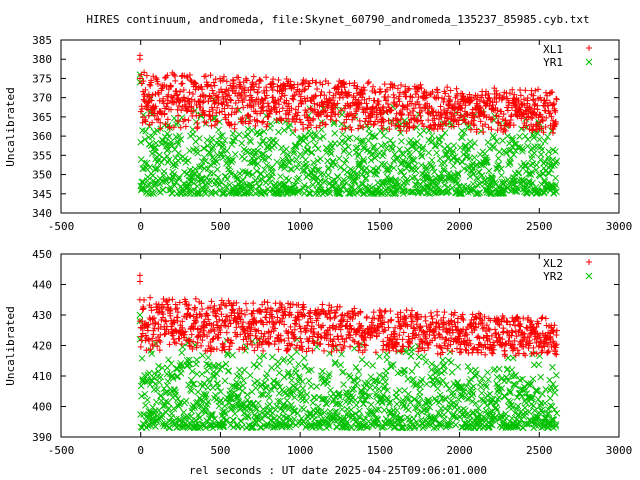 The height and width of the screenshot is (480, 640). What do you see at coordinates (553, 263) in the screenshot?
I see `legend-label-xl2: XL2` at bounding box center [553, 263].